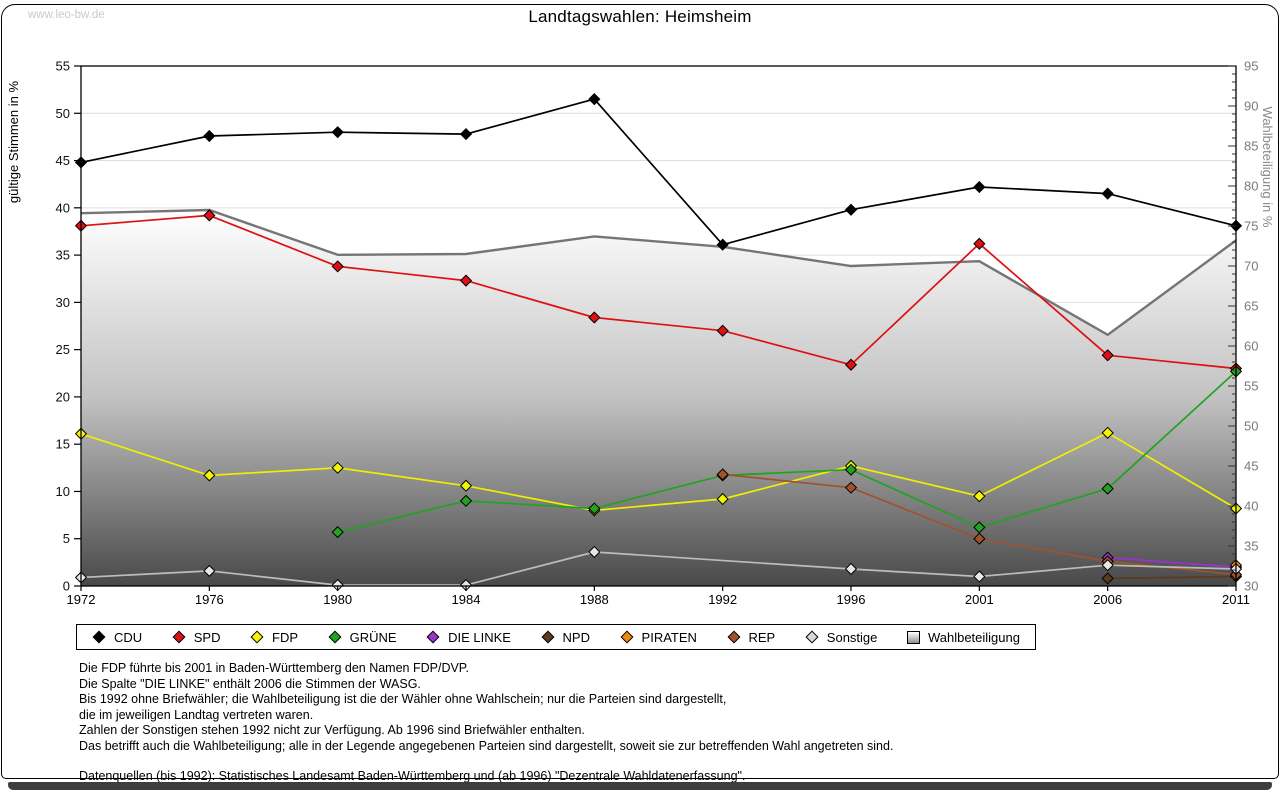 Image resolution: width=1280 pixels, height=791 pixels. What do you see at coordinates (63, 444) in the screenshot?
I see `svg-text: 15` at bounding box center [63, 444].